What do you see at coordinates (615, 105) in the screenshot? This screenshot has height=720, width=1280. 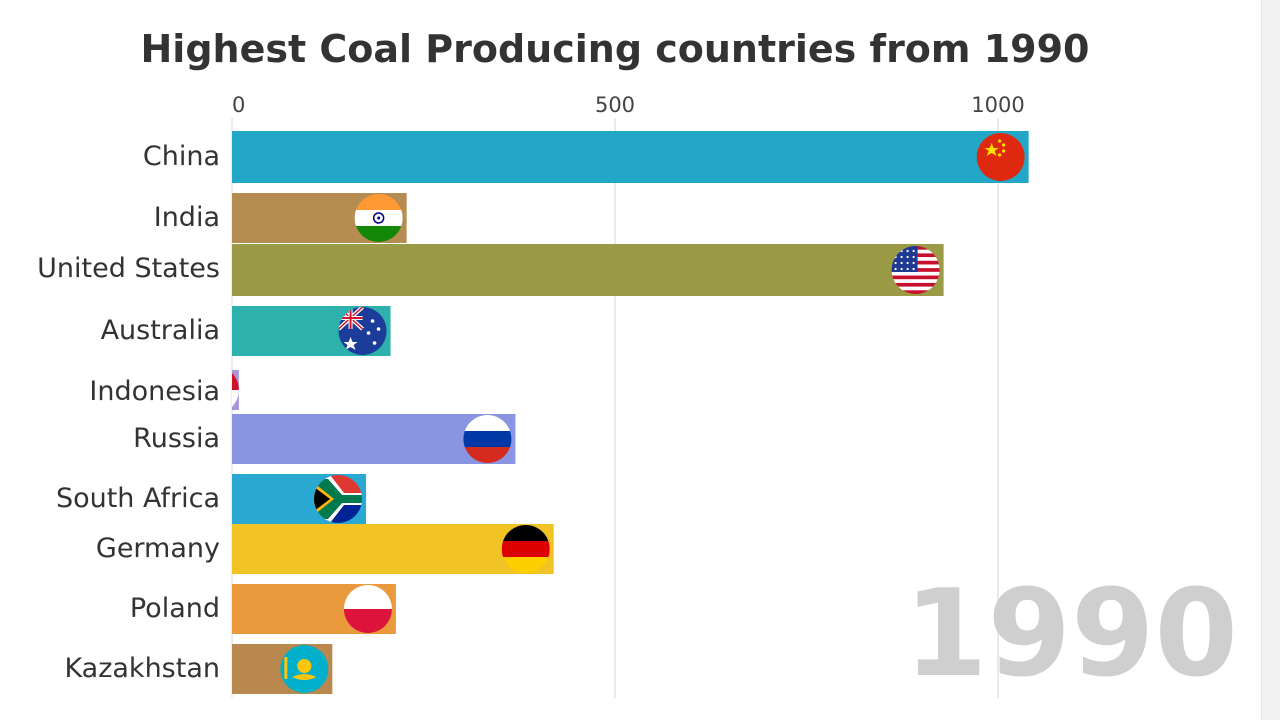 I see `x-tick-label: 500` at bounding box center [615, 105].